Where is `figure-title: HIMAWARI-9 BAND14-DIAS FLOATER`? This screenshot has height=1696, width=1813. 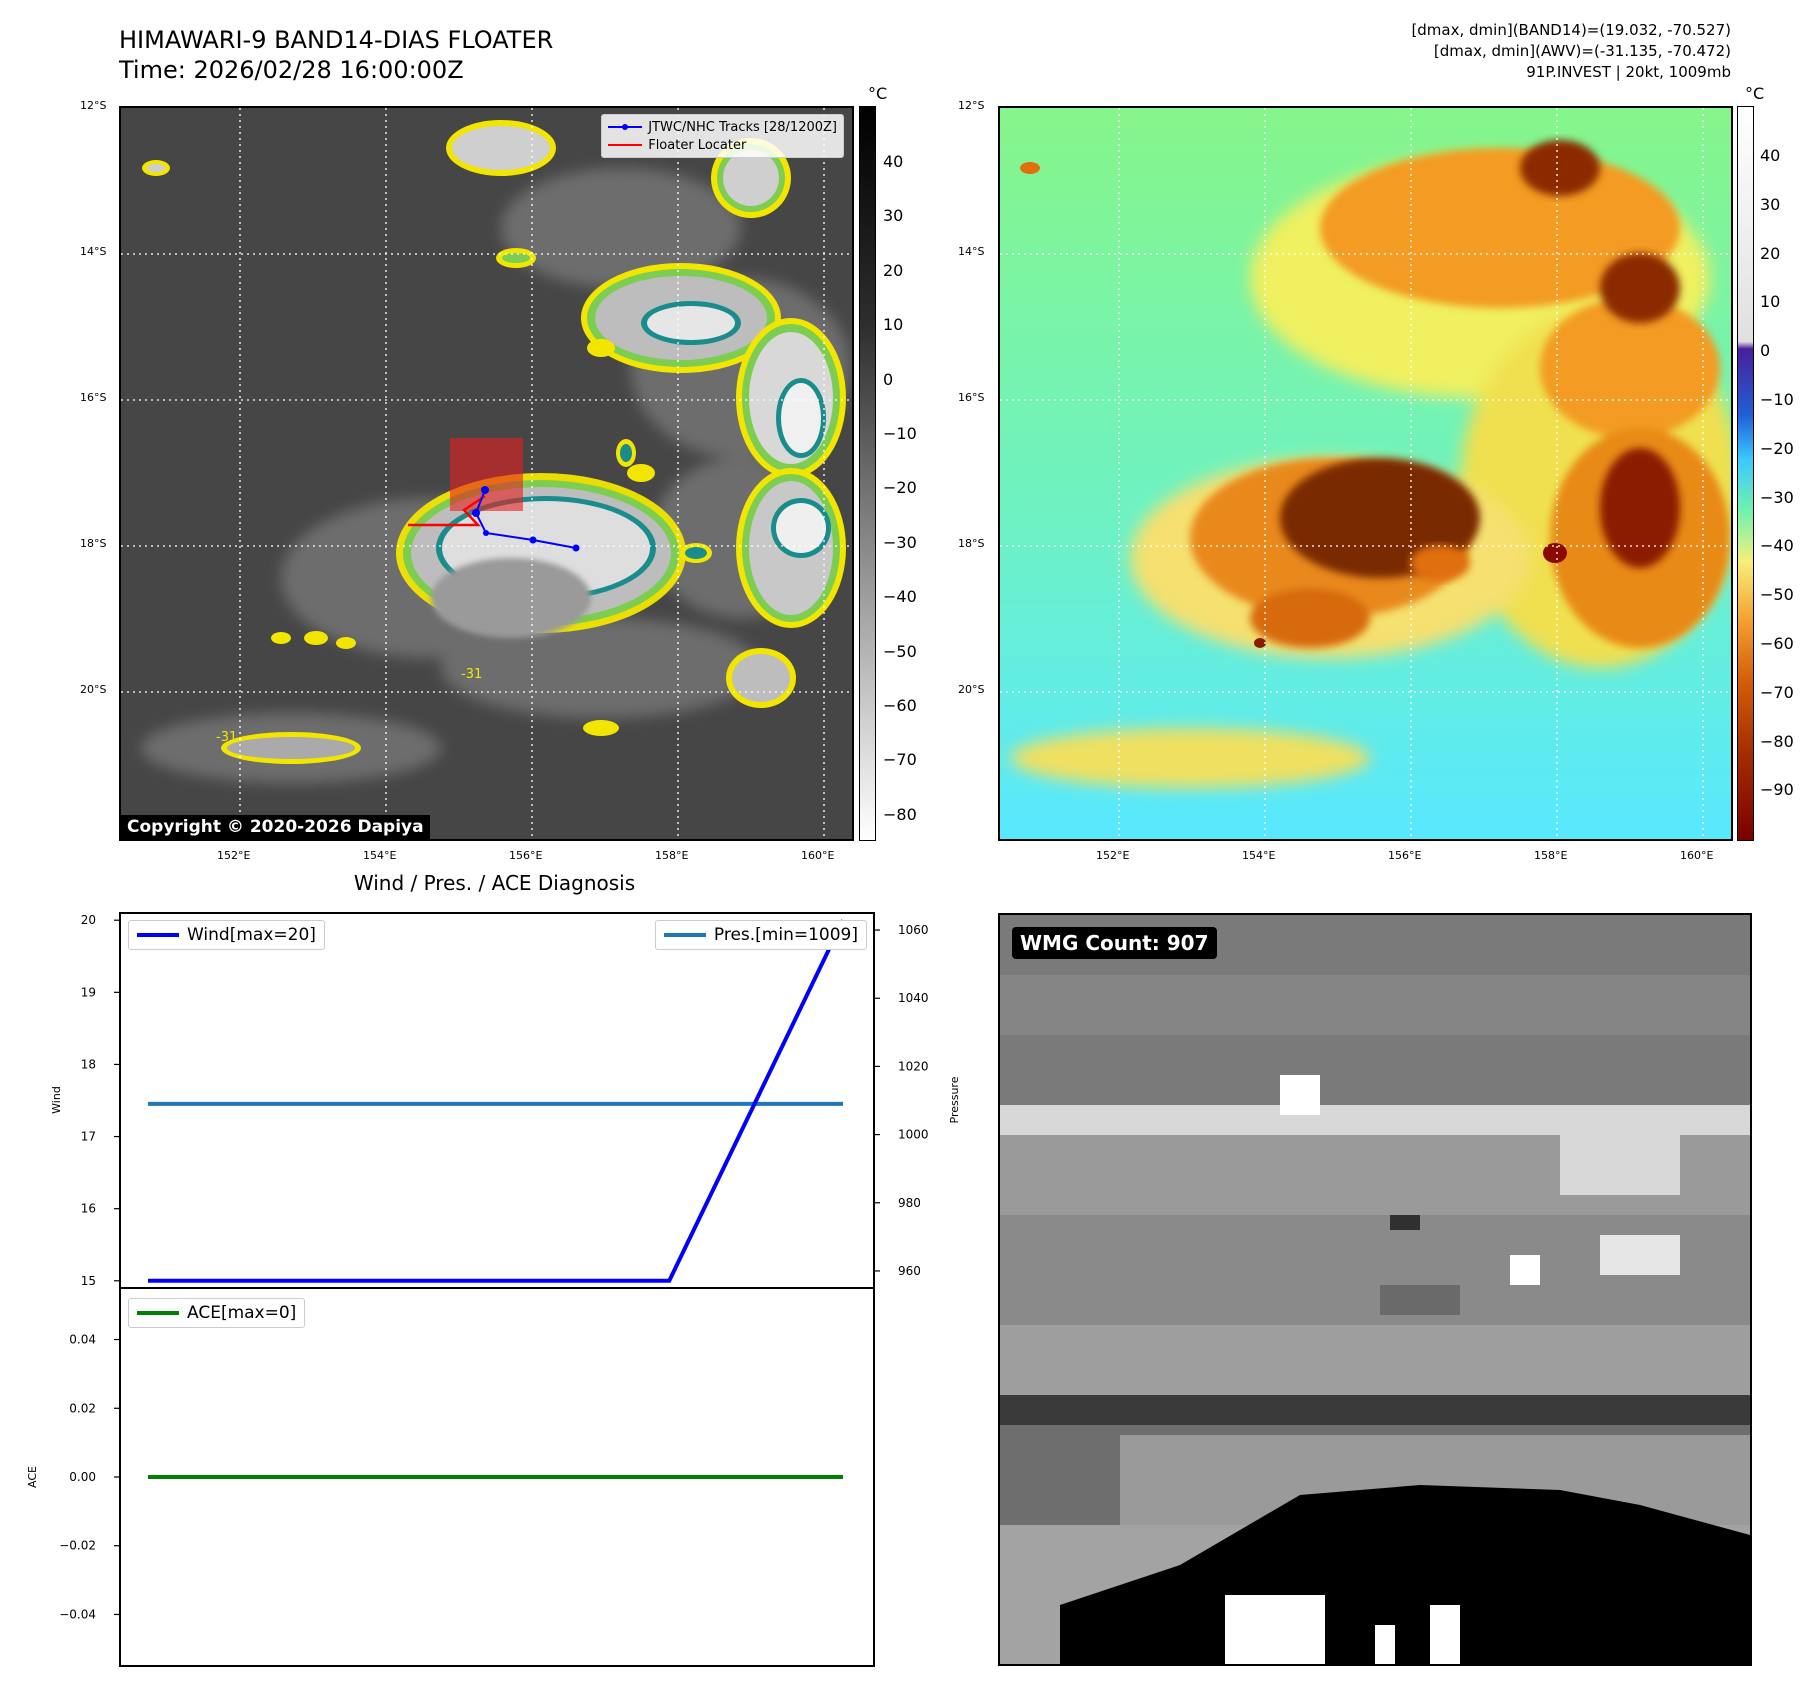
figure-title: HIMAWARI-9 BAND14-DIAS FLOATER is located at coordinates (336, 40).